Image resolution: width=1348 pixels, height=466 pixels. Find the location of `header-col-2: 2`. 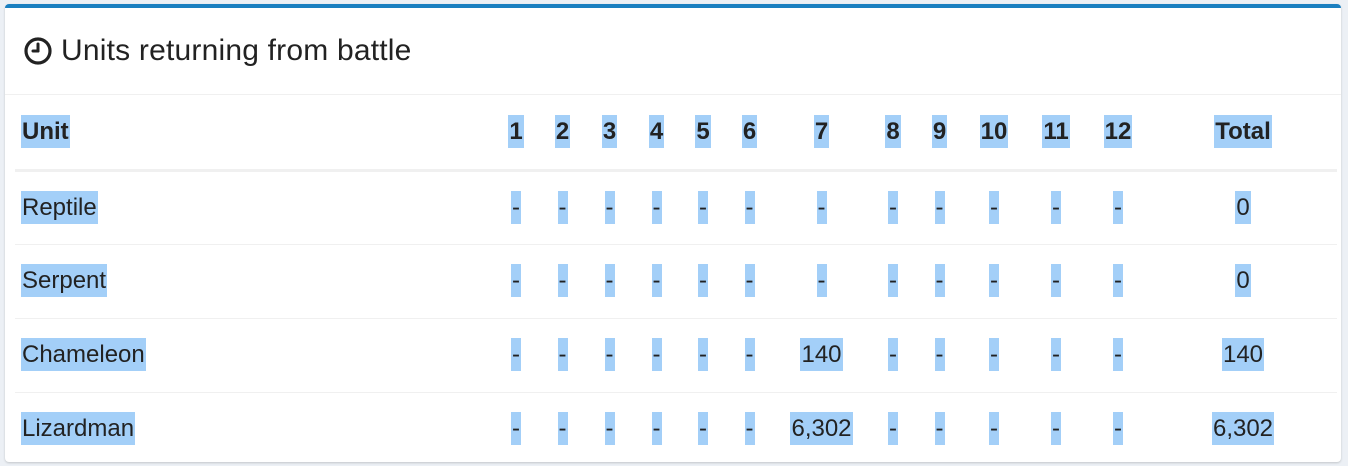

header-col-2: 2 is located at coordinates (562, 134).